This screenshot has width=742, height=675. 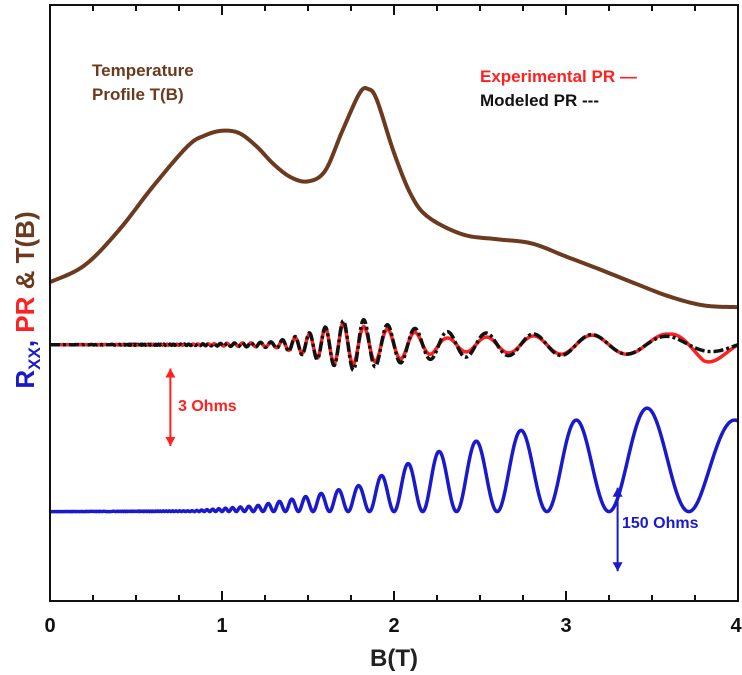 I want to click on temperature-profile-label: Temperature Profile T(B), so click(x=145, y=82).